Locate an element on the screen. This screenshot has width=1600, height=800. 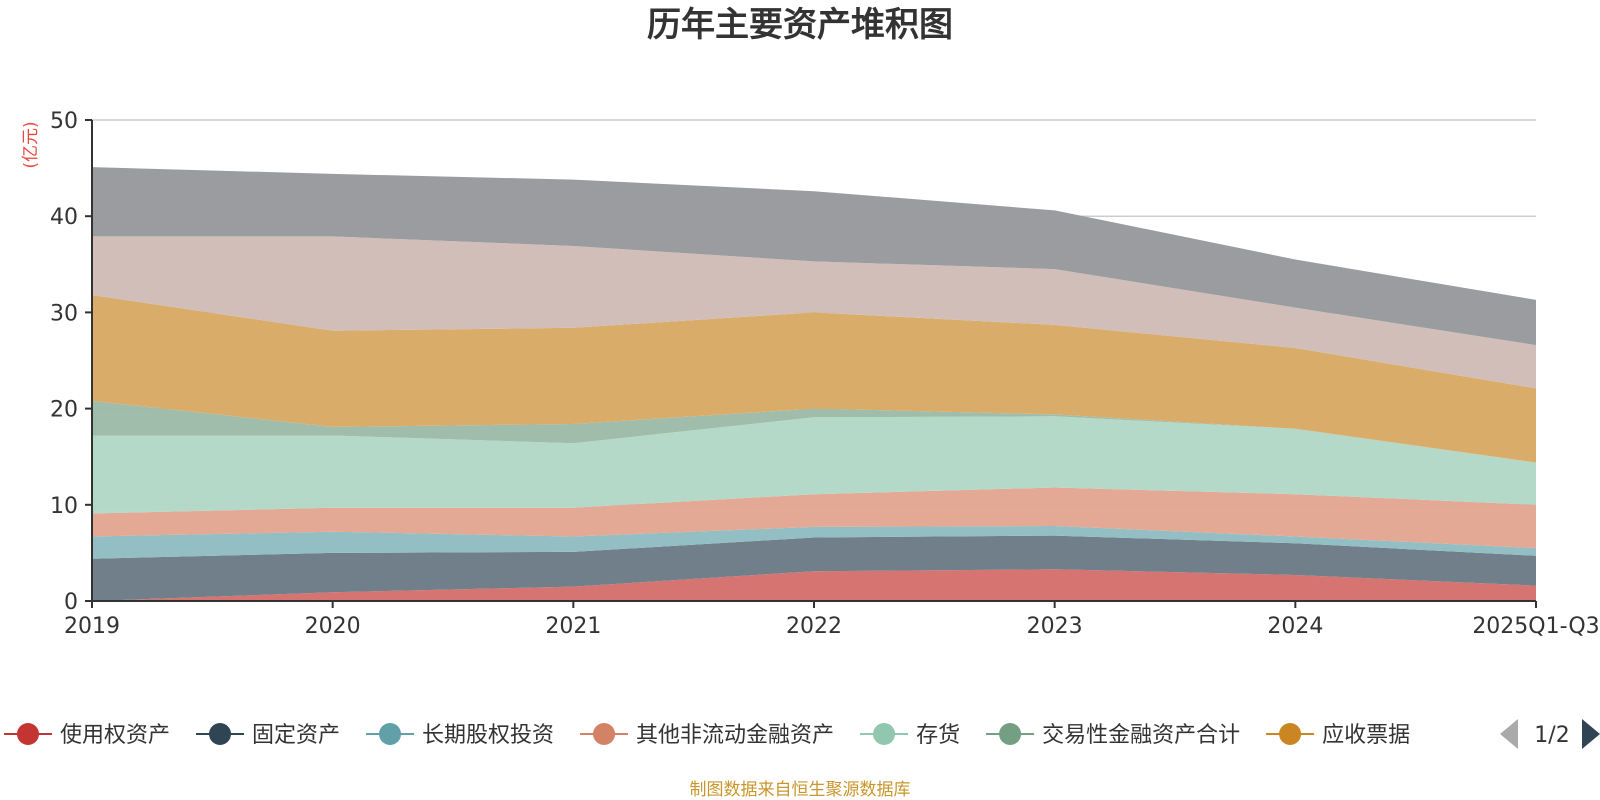
y-tick-label: 0 is located at coordinates (71, 602).